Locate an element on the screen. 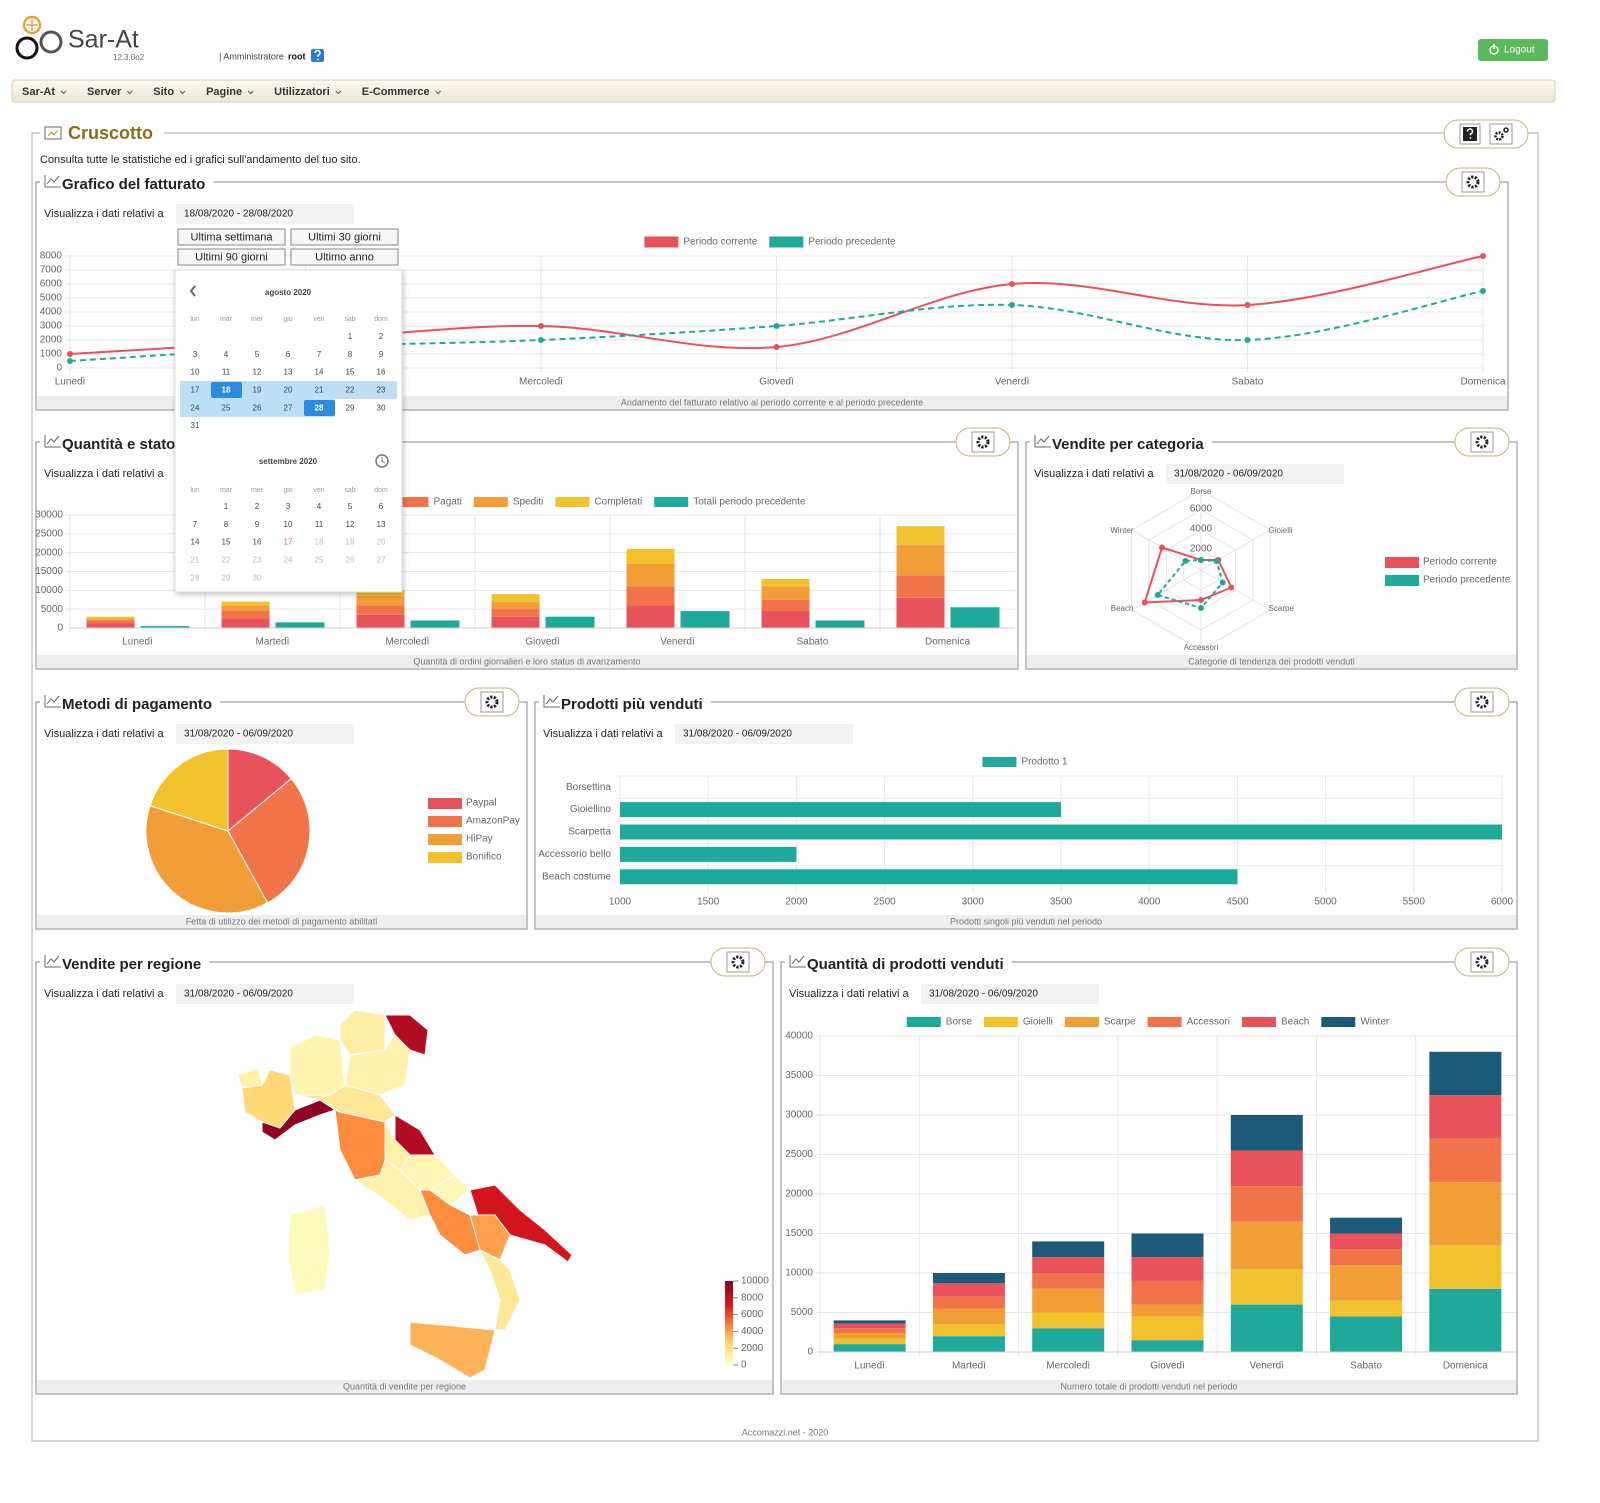  logout-button: Logout is located at coordinates (1513, 50).